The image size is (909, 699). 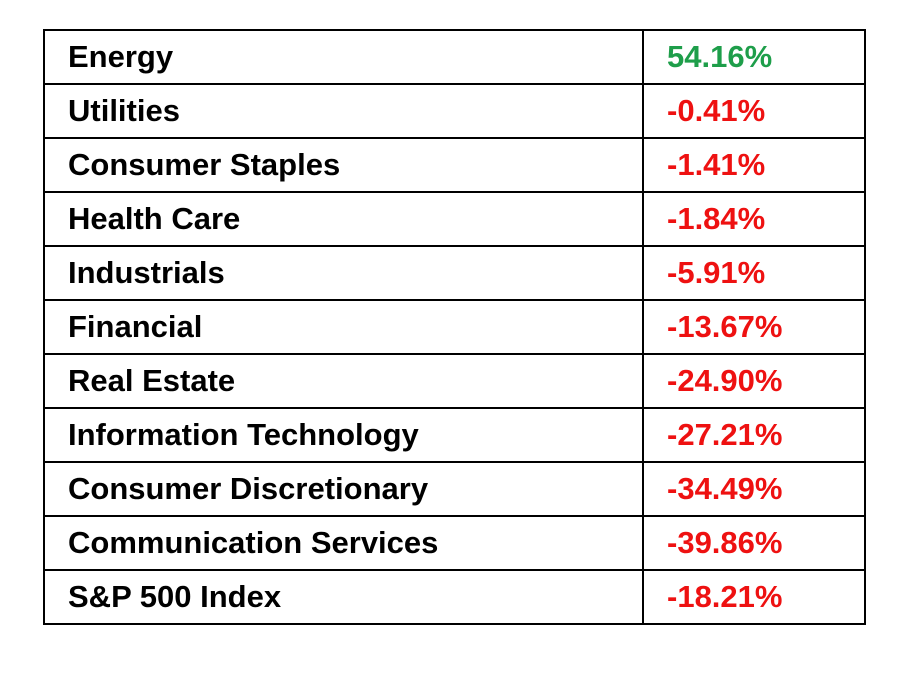 What do you see at coordinates (754, 597) in the screenshot?
I see `sector-change: -18.21%` at bounding box center [754, 597].